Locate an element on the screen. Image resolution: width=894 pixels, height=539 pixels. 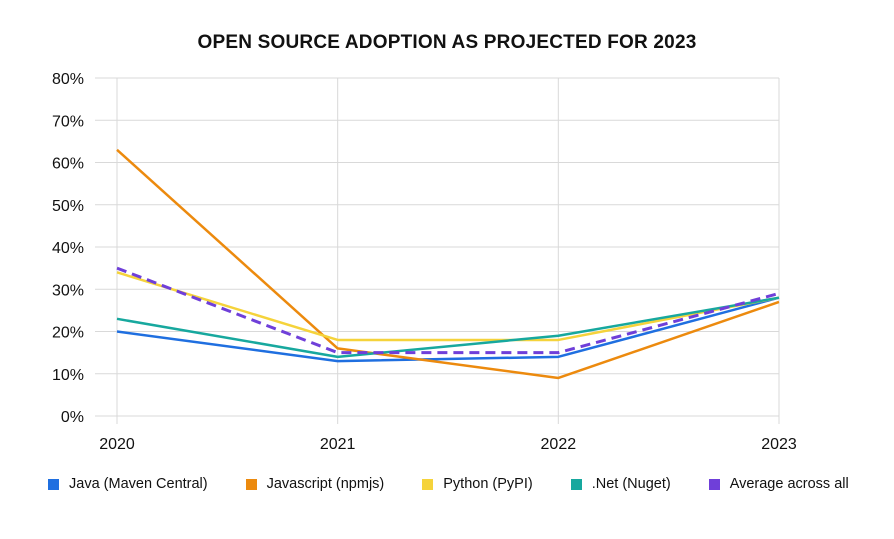
legend-item: Java (Maven Central) is located at coordinates (128, 484).